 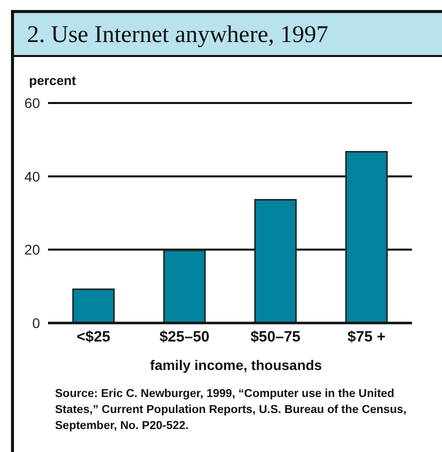 What do you see at coordinates (32, 250) in the screenshot?
I see `y-tick-label: 20` at bounding box center [32, 250].